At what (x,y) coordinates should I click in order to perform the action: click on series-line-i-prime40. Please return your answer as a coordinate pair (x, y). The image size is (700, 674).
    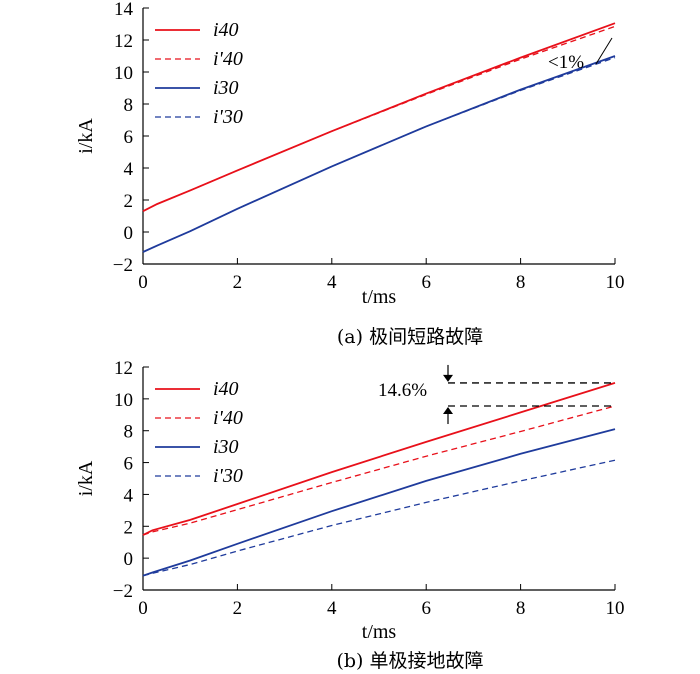
    Looking at the image, I should click on (379, 470).